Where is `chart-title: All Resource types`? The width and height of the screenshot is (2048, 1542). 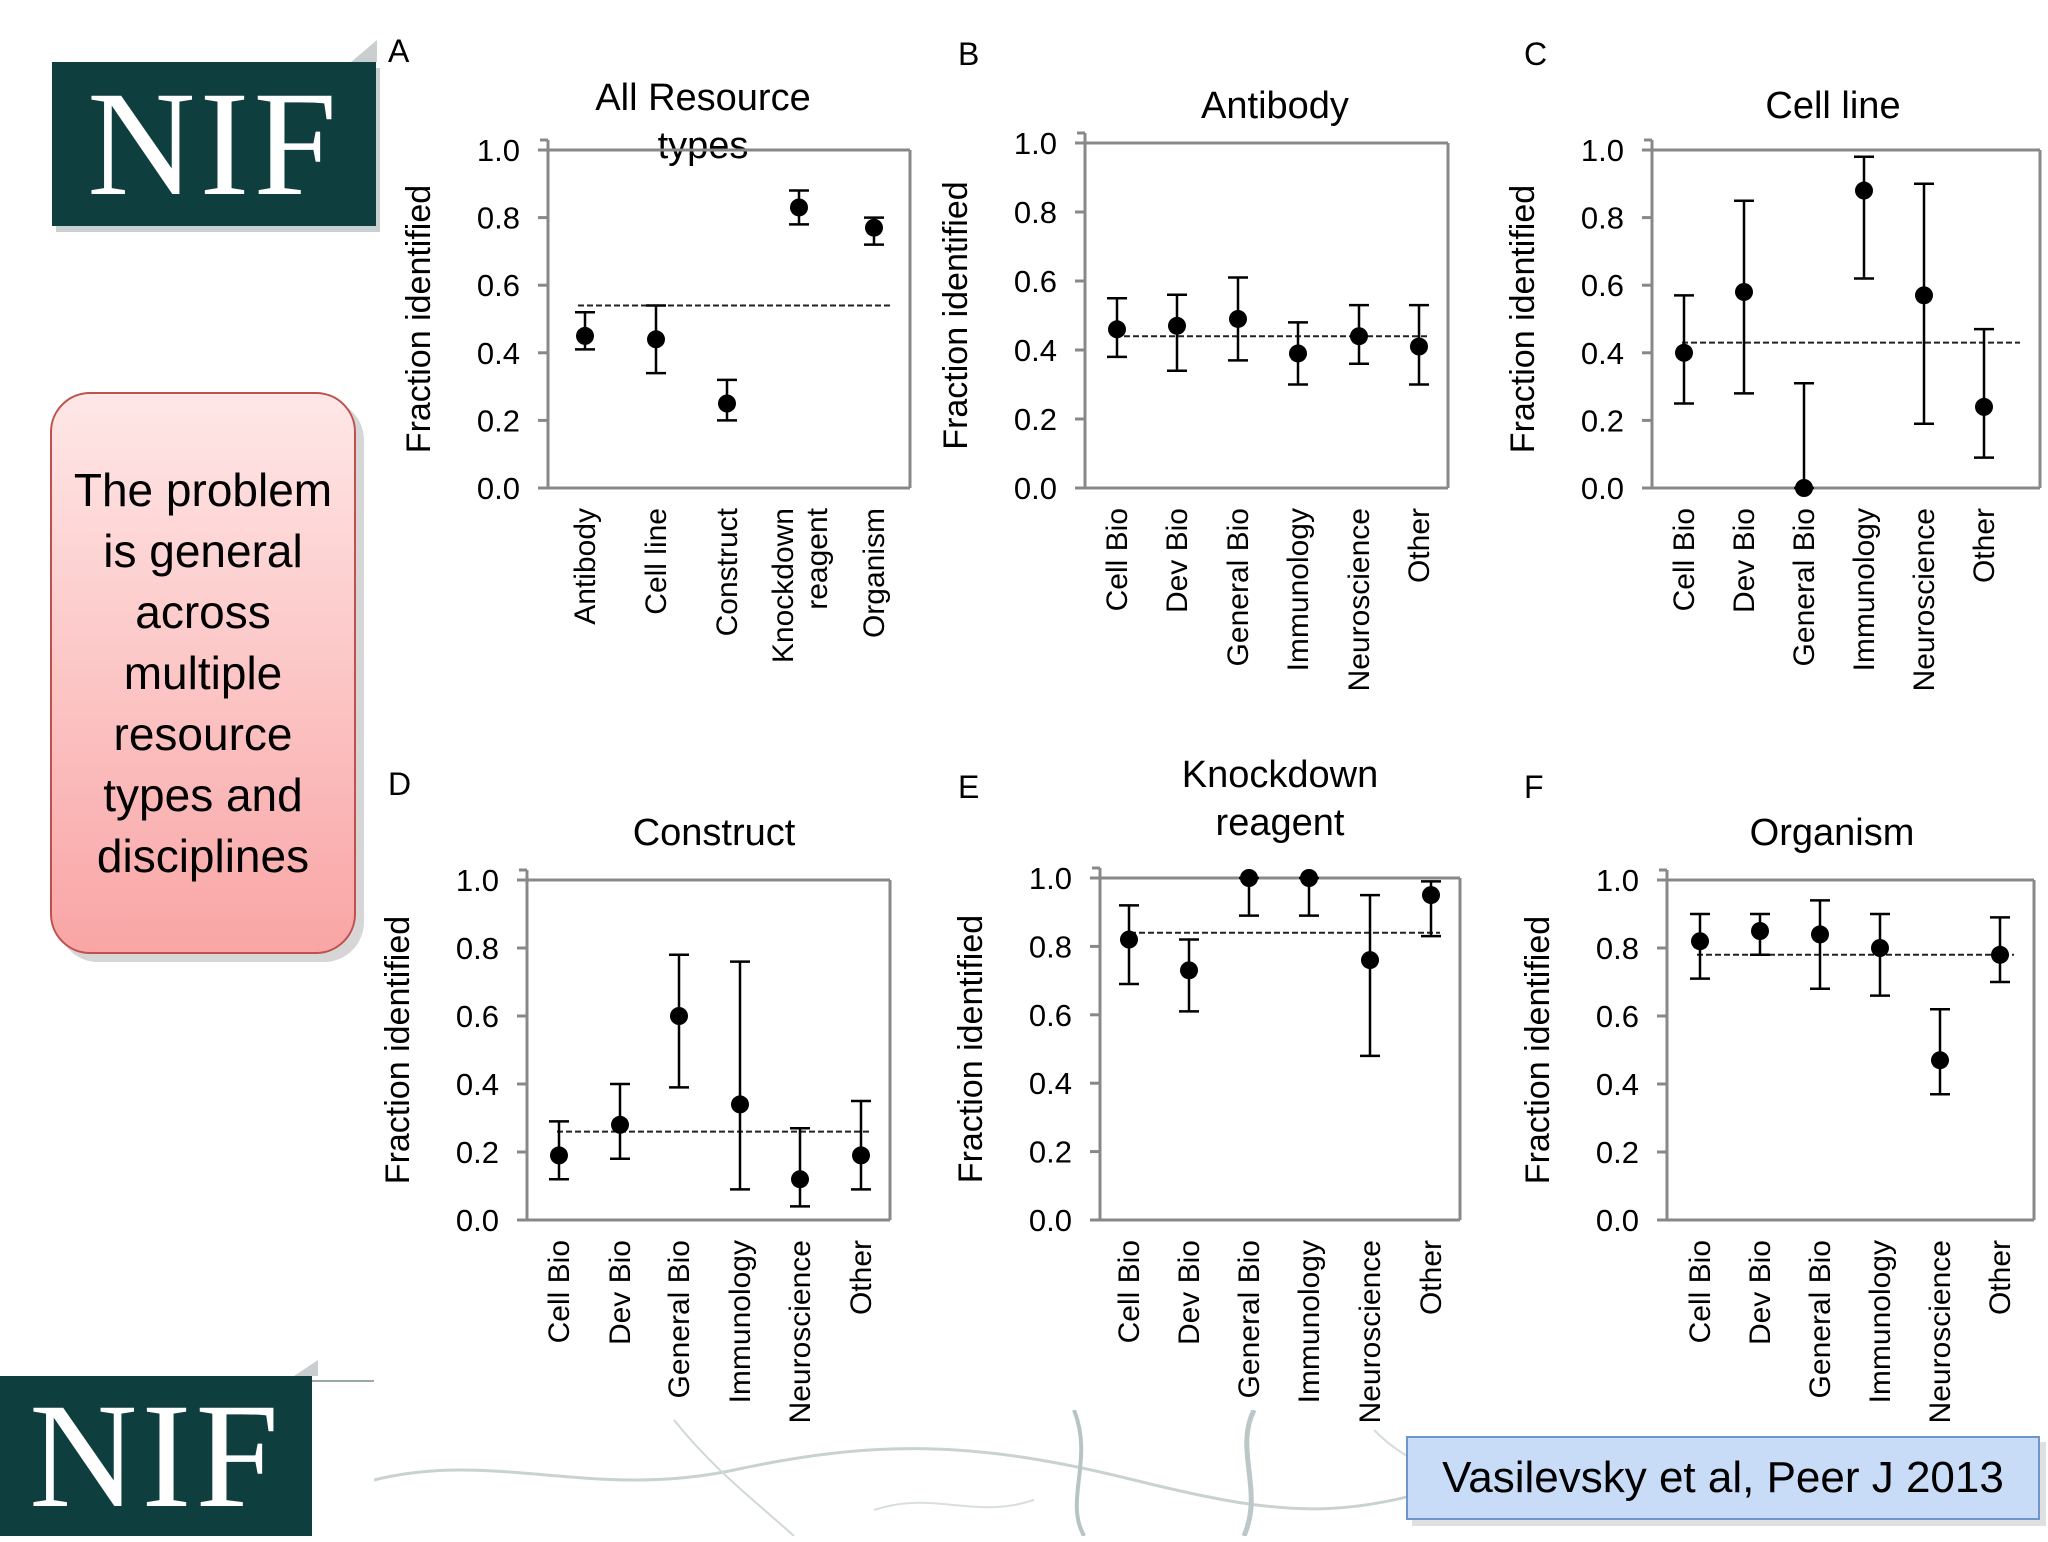 chart-title: All Resource types is located at coordinates (702, 122).